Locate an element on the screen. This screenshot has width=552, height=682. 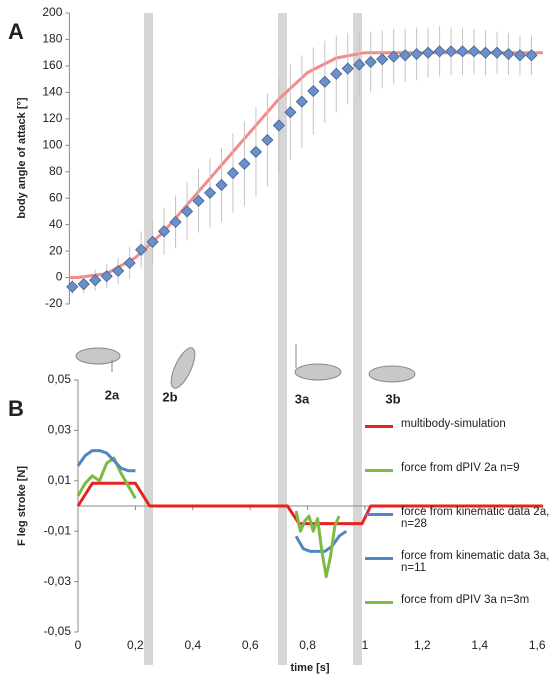
panel-label: B is located at coordinates (16, 408).